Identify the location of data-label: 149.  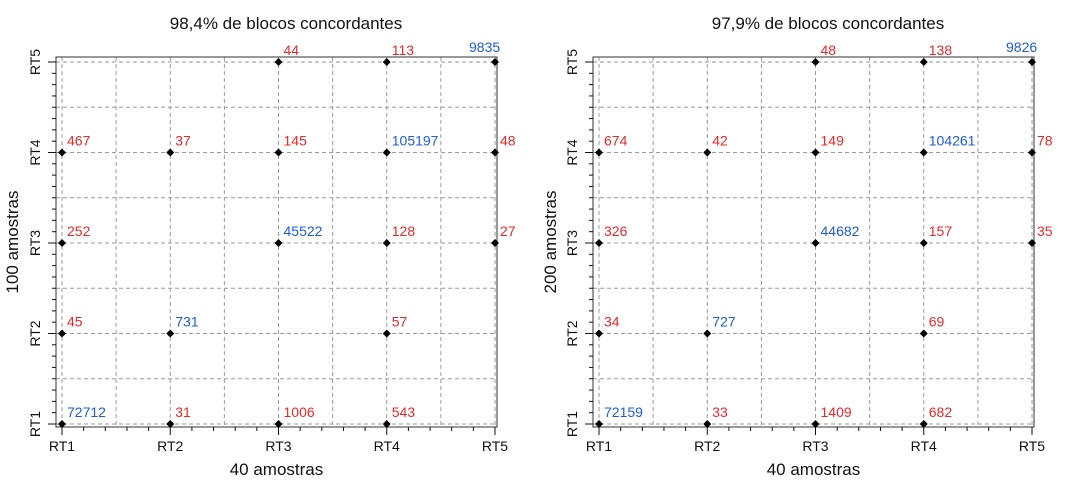
(833, 141).